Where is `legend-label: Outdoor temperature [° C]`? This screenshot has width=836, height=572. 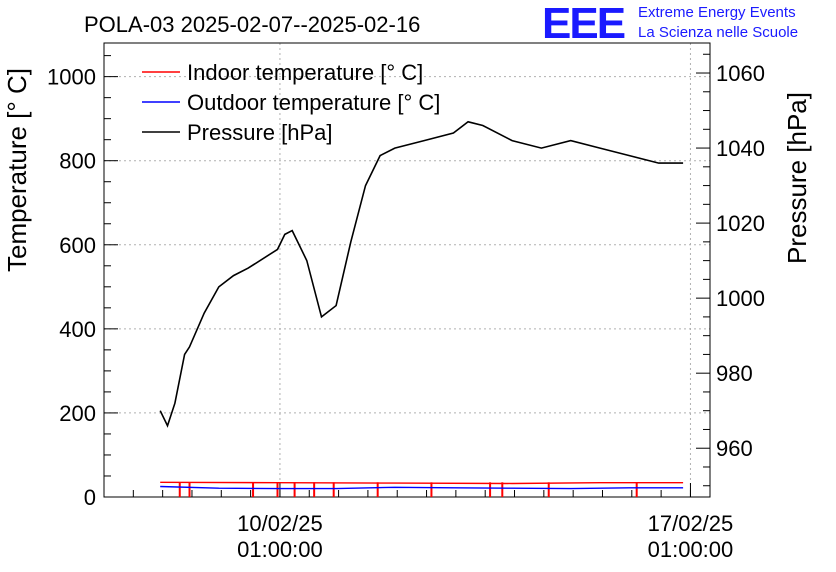
legend-label: Outdoor temperature [° C] is located at coordinates (313, 102).